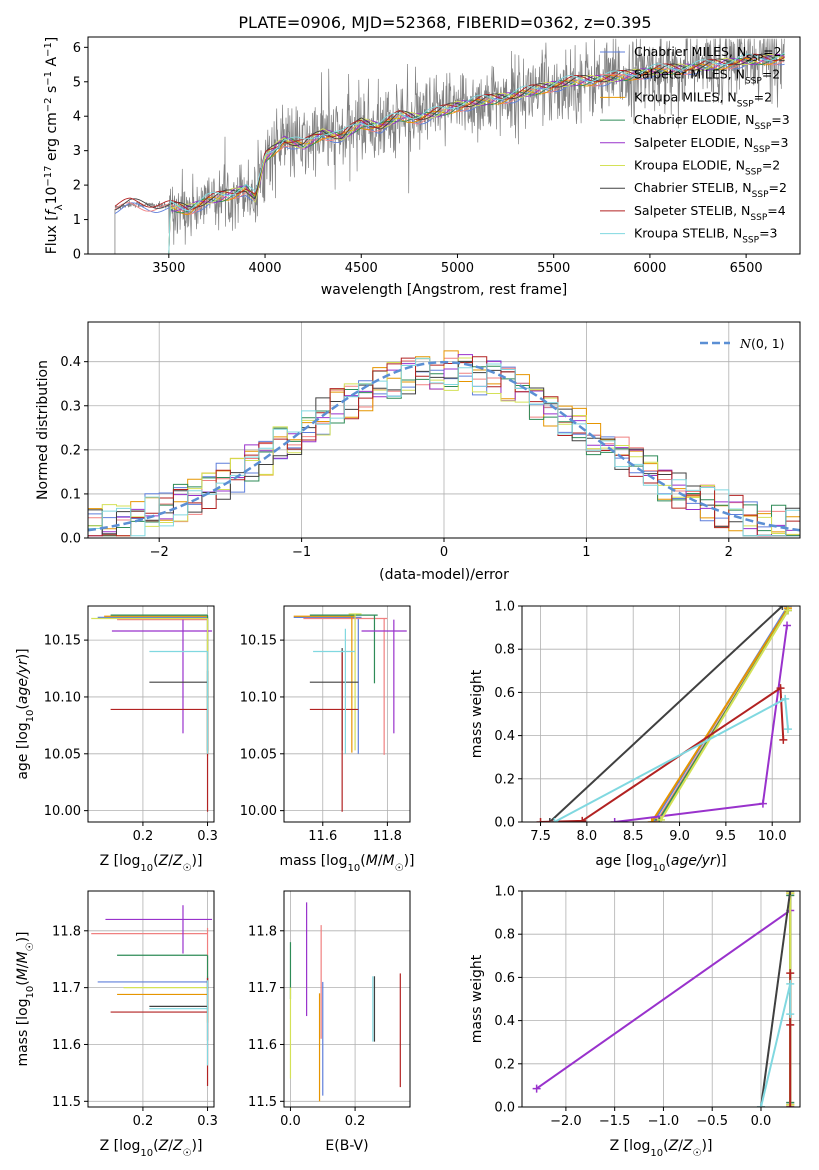 Image resolution: width=819 pixels, height=1170 pixels. Describe the element at coordinates (689, 165) in the screenshot. I see `legend-text: Kroupa ELODIE, N` at that location.